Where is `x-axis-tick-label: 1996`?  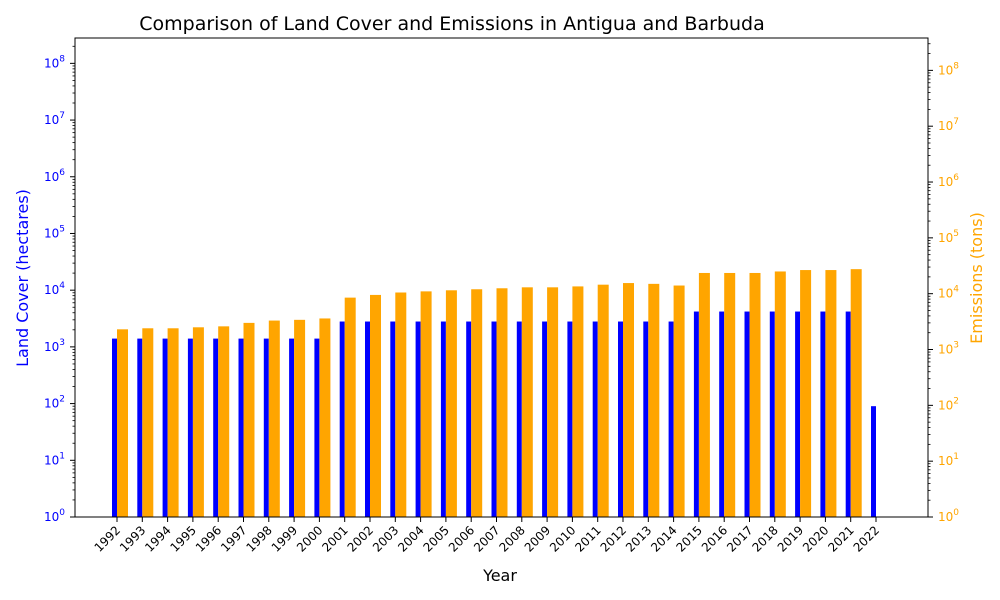
x-axis-tick-label: 1996 is located at coordinates (208, 538).